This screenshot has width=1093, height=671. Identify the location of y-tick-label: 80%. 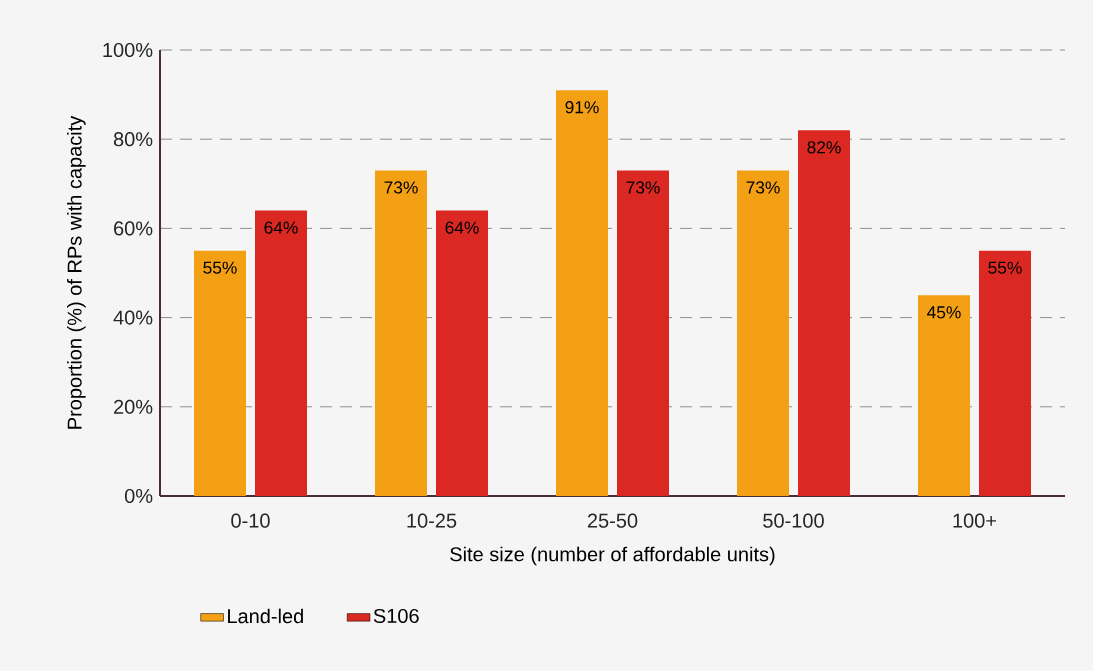
(133, 139).